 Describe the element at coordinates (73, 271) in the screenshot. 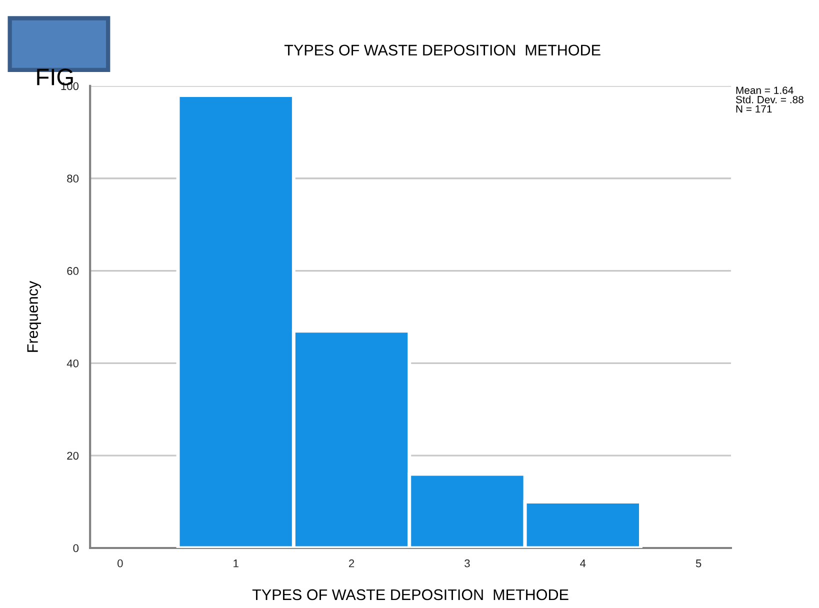

I see `y-tick-label: 60` at that location.